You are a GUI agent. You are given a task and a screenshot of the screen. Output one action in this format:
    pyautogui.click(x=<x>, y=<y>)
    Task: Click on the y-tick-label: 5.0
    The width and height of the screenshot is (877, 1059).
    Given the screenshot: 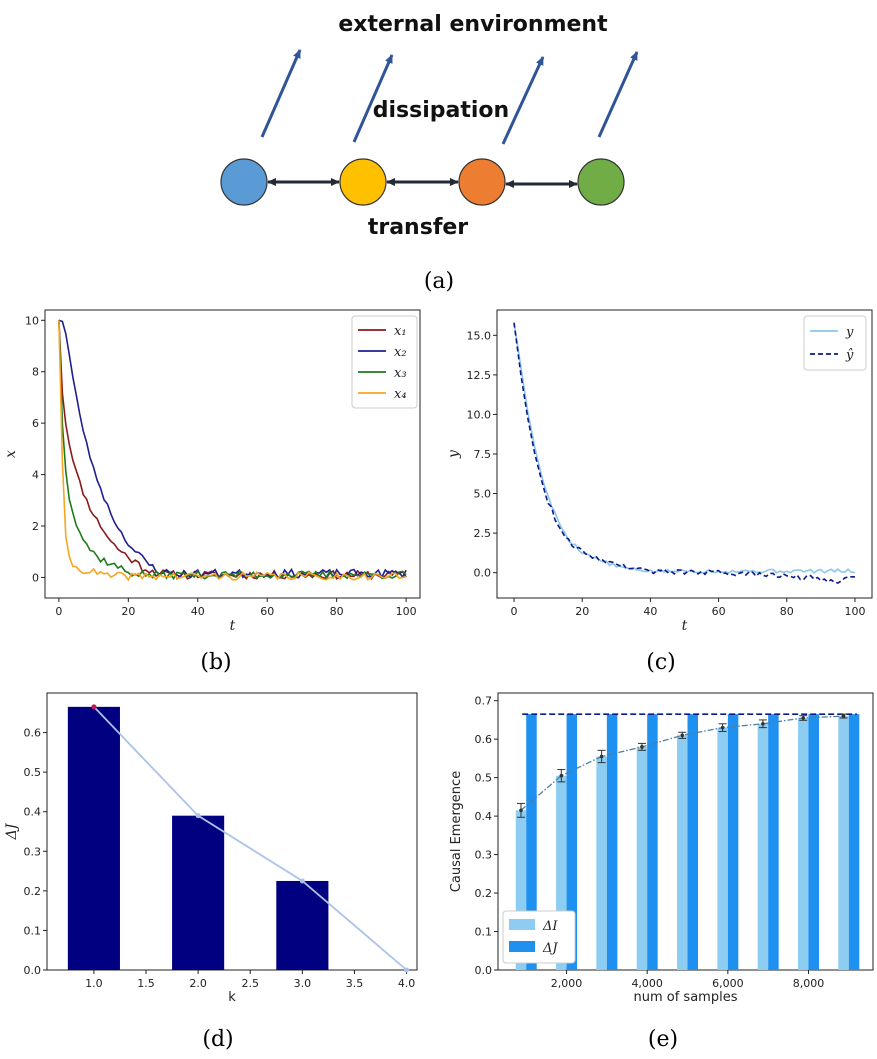 What is the action you would take?
    pyautogui.click(x=483, y=494)
    